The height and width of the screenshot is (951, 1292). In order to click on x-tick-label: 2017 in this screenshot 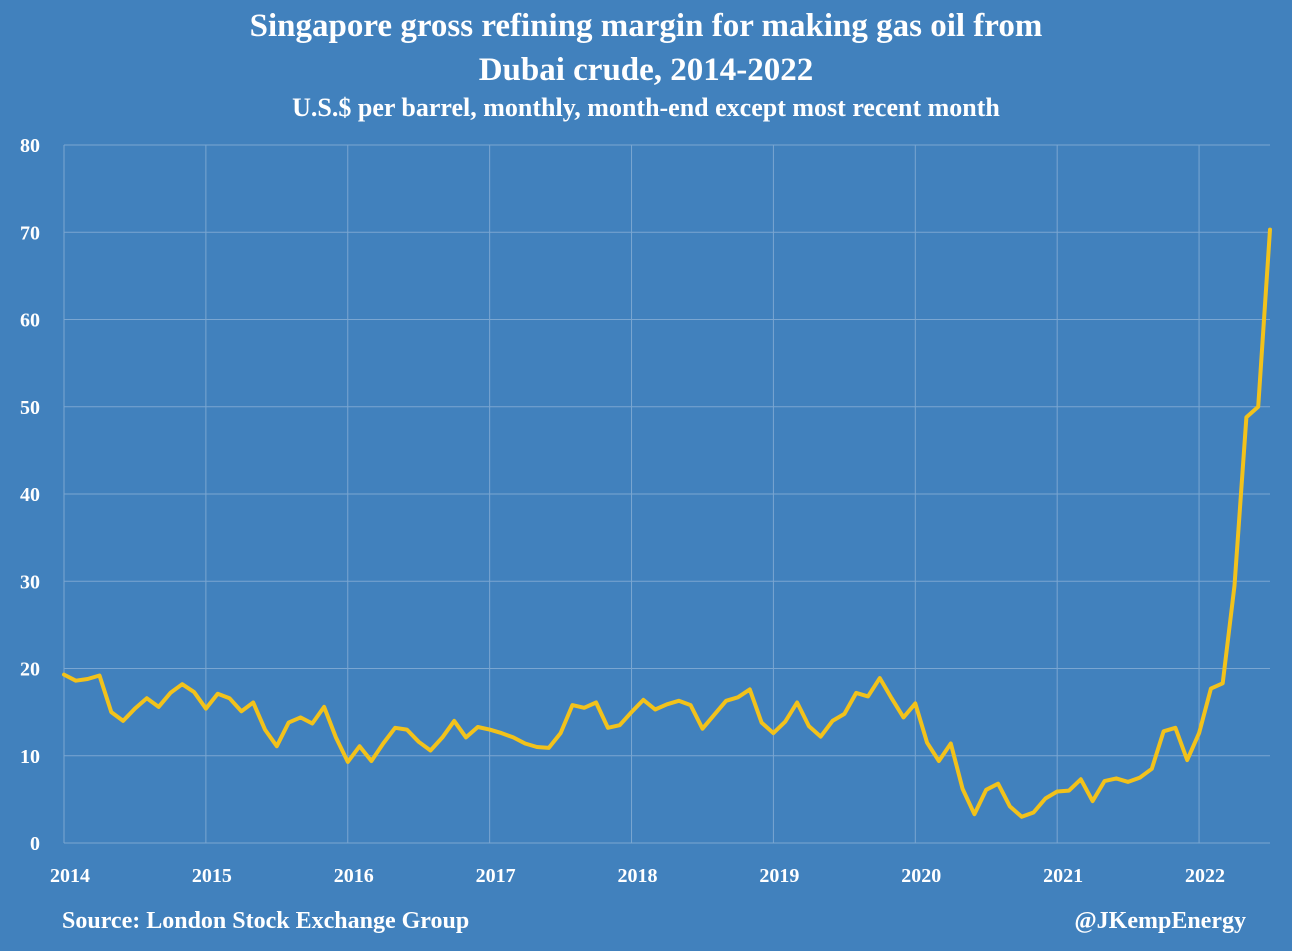, I will do `click(496, 876)`.